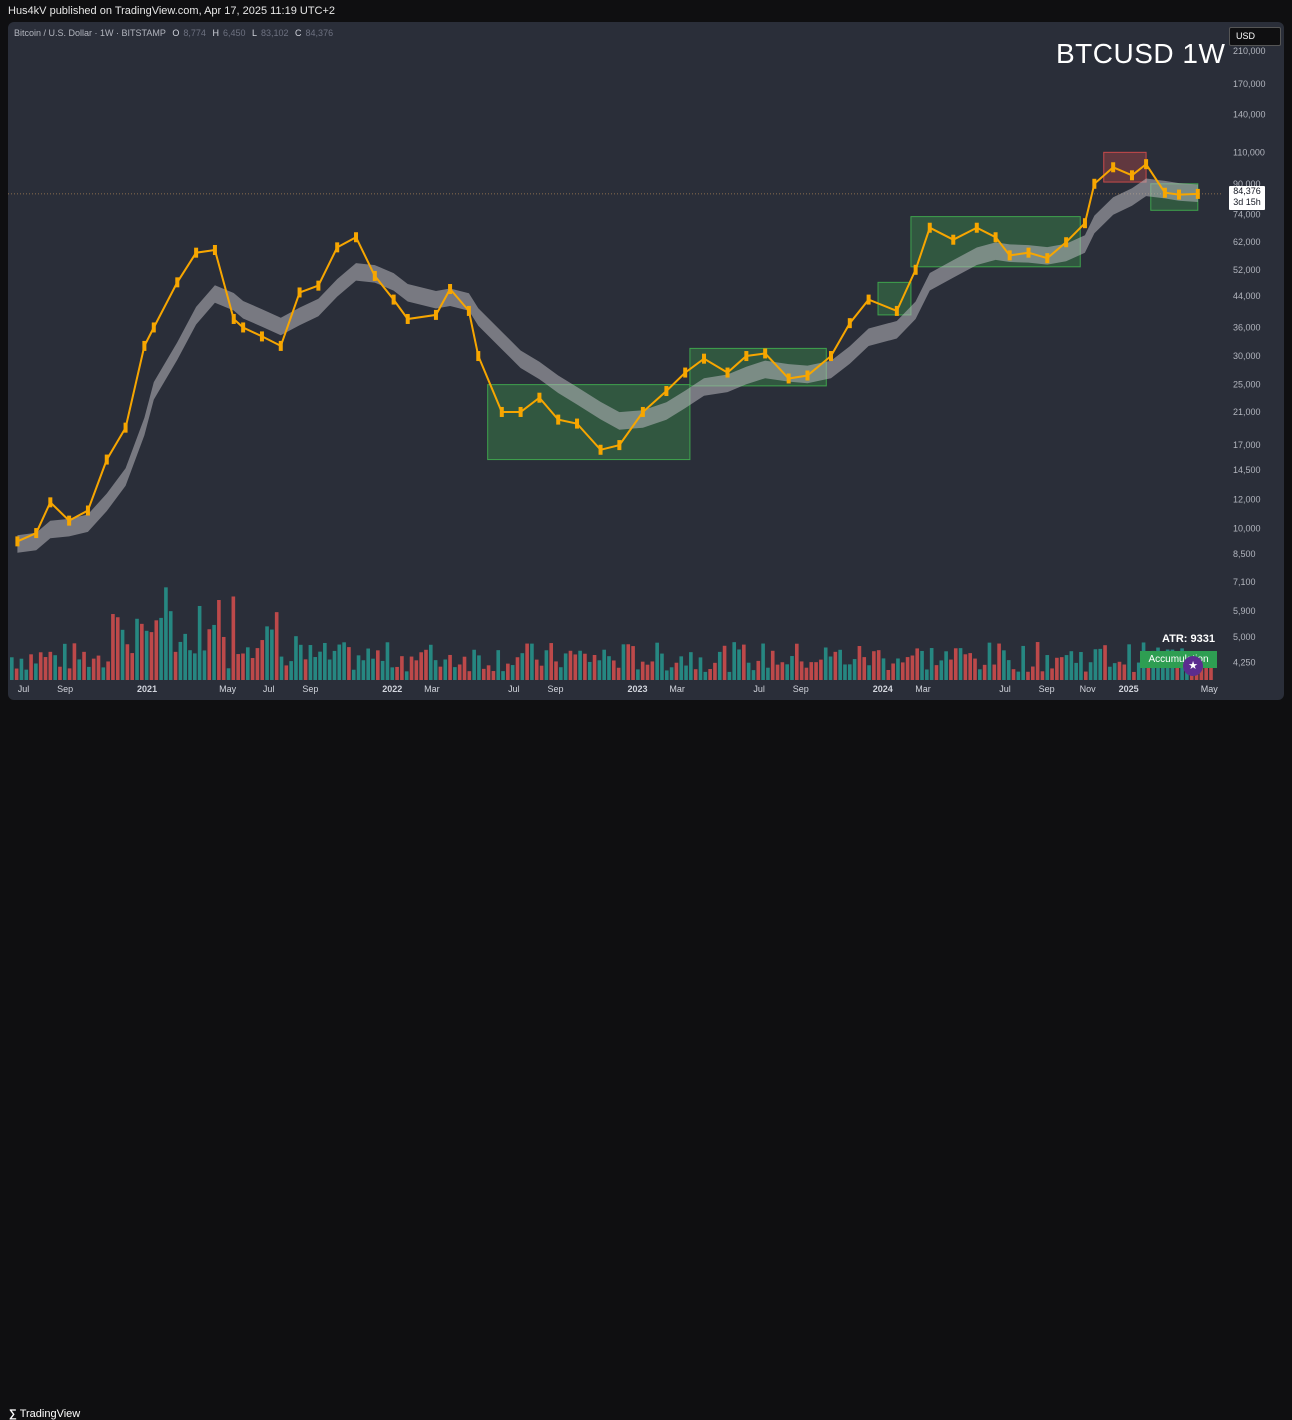 This screenshot has height=1420, width=1292. I want to click on high-value: 6,450, so click(234, 33).